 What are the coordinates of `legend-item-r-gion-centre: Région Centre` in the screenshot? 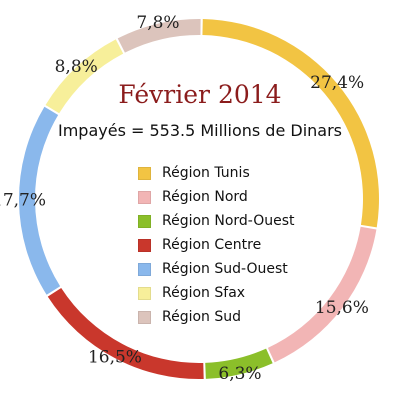 It's located at (216, 245).